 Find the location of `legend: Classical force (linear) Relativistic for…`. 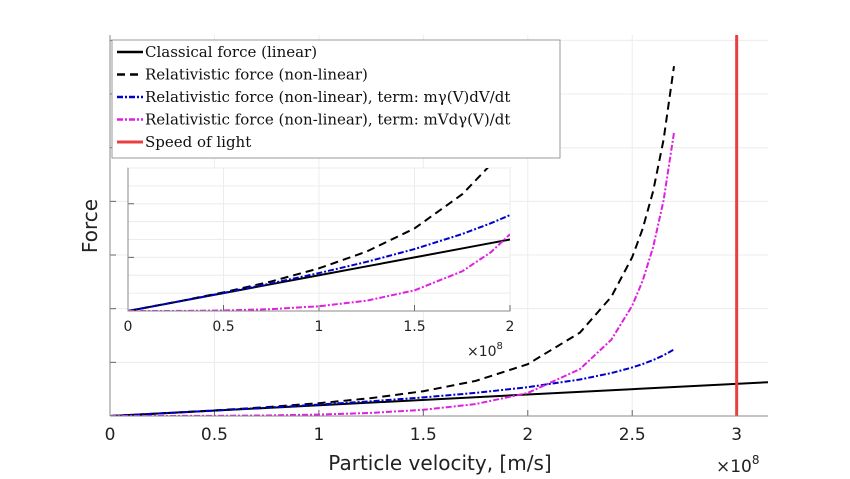

legend: Classical force (linear) Relativistic for… is located at coordinates (336, 99).